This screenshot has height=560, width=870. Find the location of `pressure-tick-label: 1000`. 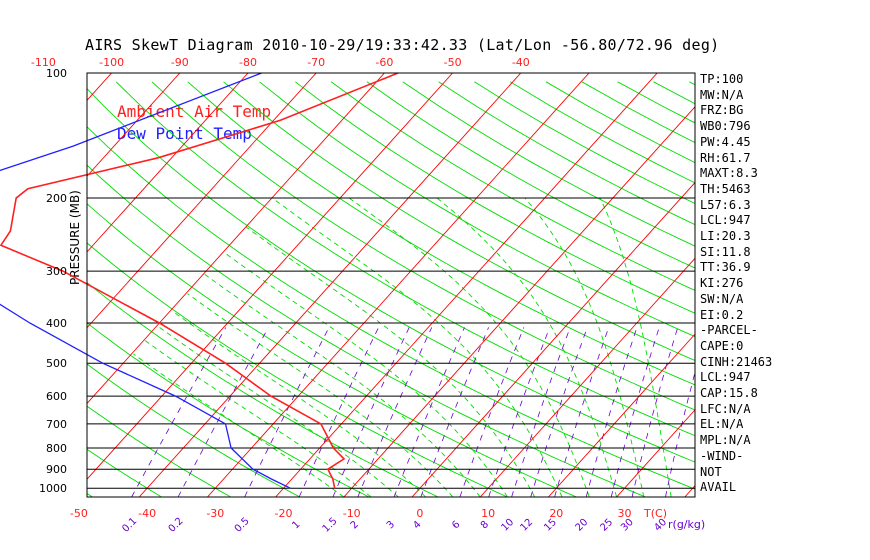

pressure-tick-label: 1000 is located at coordinates (53, 488).